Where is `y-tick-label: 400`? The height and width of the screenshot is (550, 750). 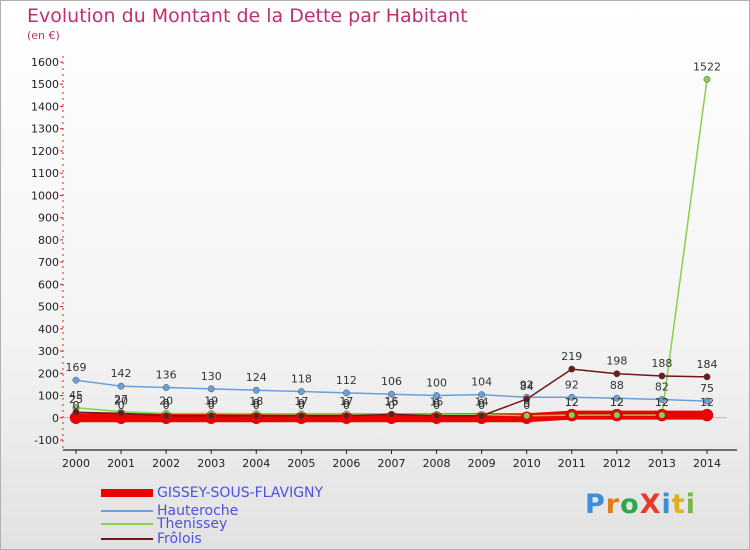
y-tick-label: 400 is located at coordinates (48, 329).